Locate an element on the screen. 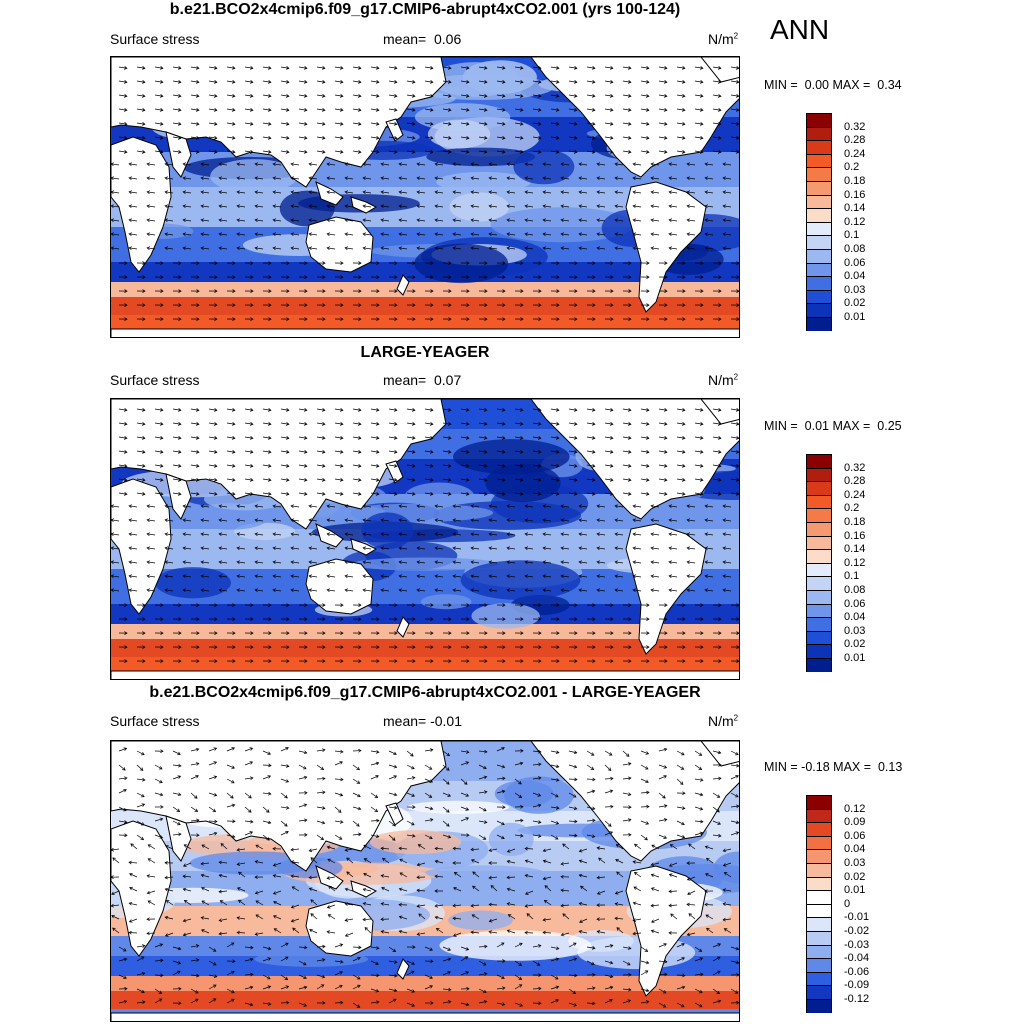 The image size is (1024, 1024). panel-title: LARGE-YEAGER is located at coordinates (425, 352).